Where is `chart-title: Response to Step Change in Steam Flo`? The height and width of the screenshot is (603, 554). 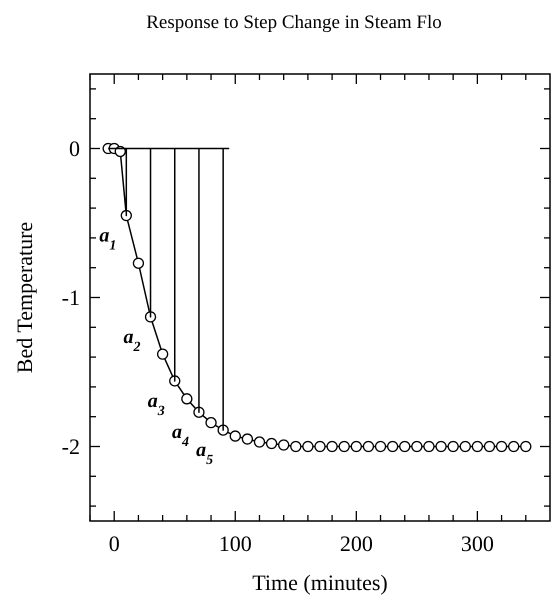
chart-title: Response to Step Change in Steam Flo is located at coordinates (294, 22).